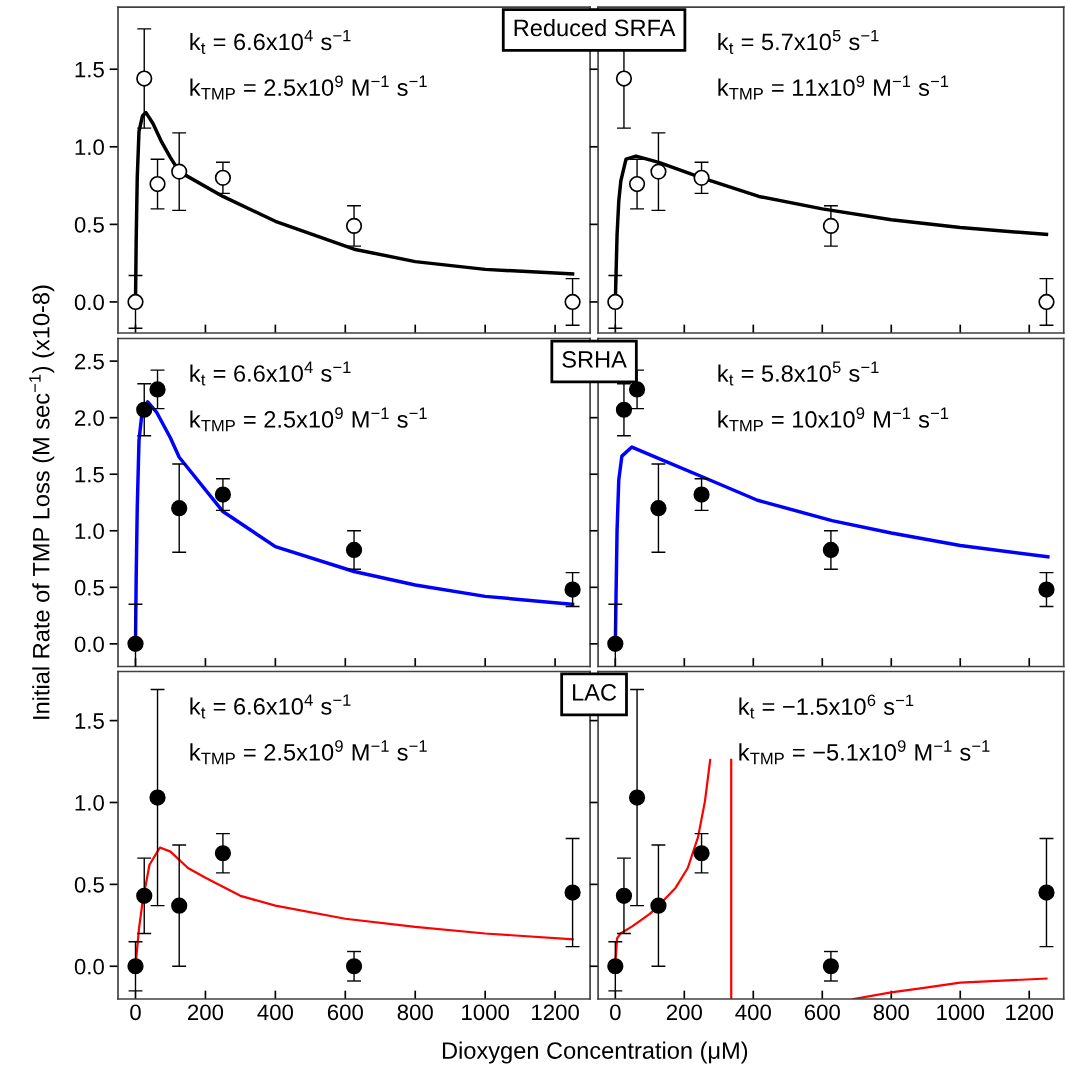  What do you see at coordinates (833, 87) in the screenshot?
I see `annotation: k$_{TMP}$ = 11x10$^{9}$ M$^{−1}$ s$^{−1}$` at bounding box center [833, 87].